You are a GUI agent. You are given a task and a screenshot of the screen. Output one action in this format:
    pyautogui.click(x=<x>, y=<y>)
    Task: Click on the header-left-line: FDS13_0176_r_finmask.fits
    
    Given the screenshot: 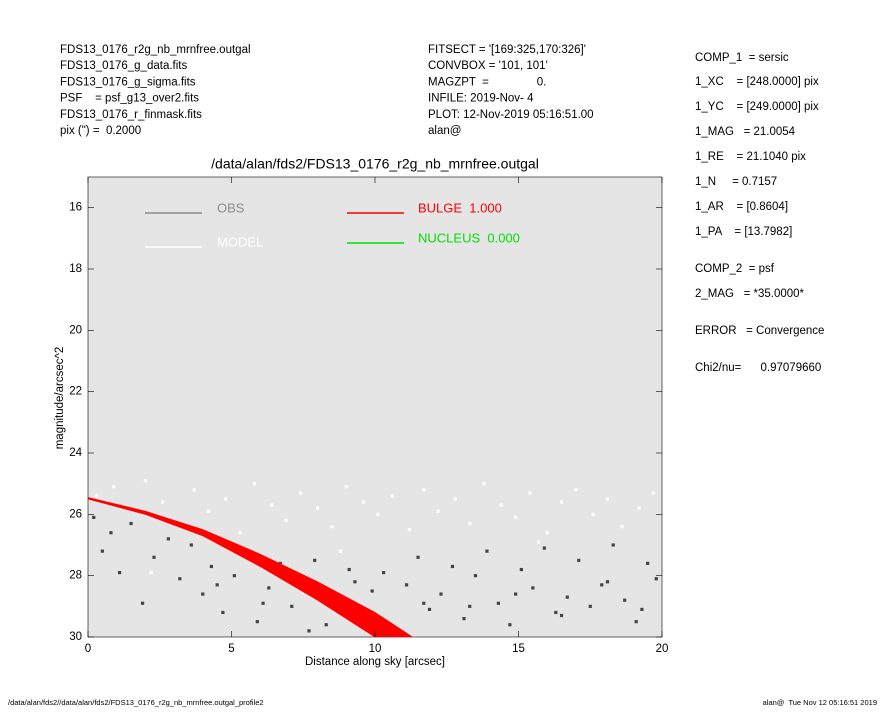 What is the action you would take?
    pyautogui.click(x=131, y=115)
    